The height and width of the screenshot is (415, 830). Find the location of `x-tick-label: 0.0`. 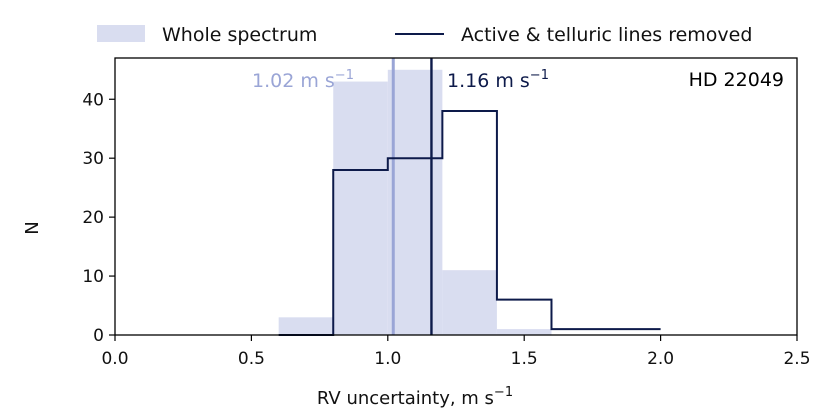

x-tick-label: 0.0 is located at coordinates (114, 359).